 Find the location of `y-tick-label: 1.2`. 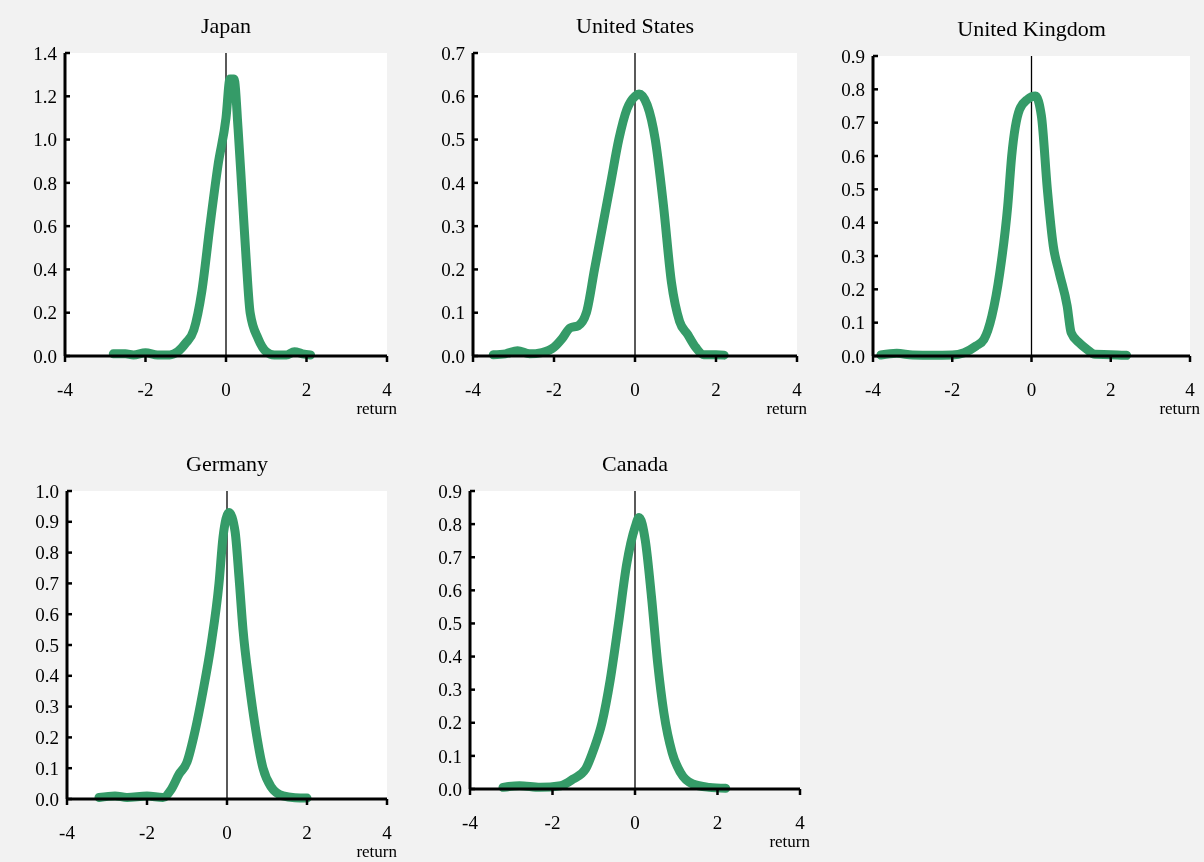

y-tick-label: 1.2 is located at coordinates (45, 96).